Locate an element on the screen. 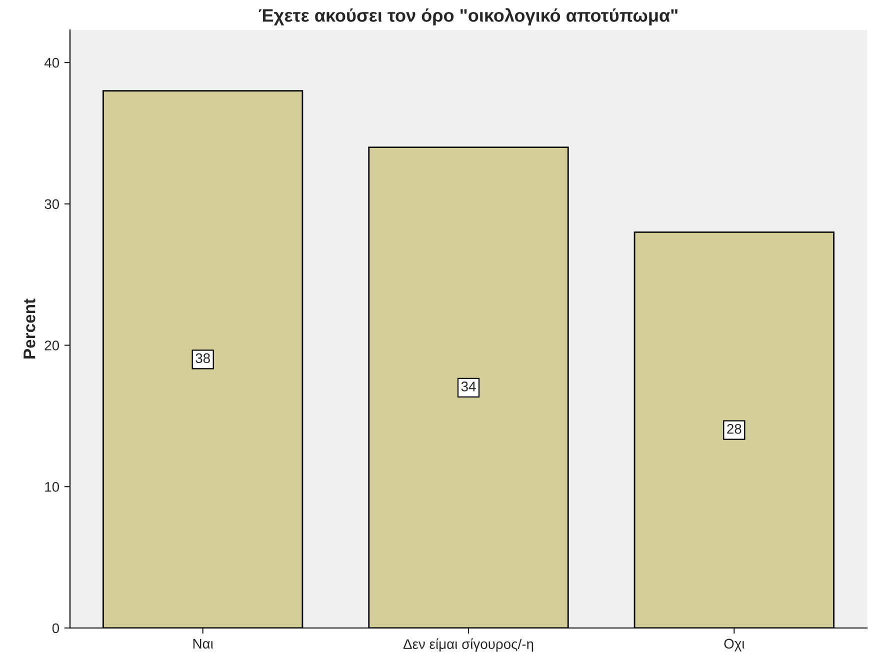  x-tick-label: Ναι is located at coordinates (203, 643).